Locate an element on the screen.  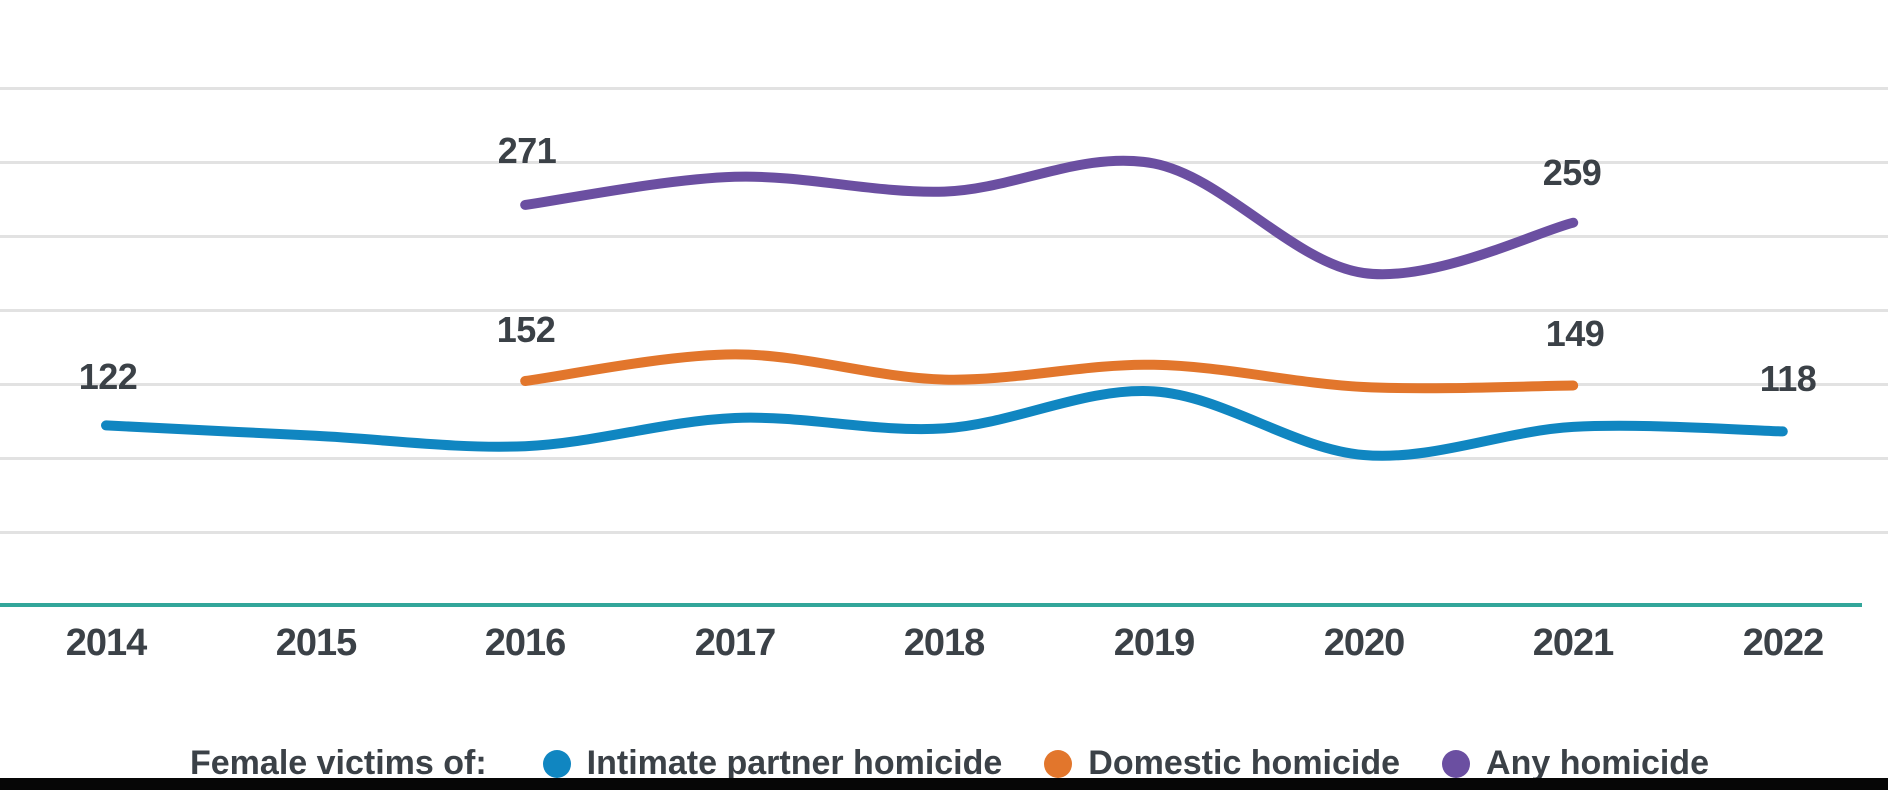
legend-item-intimate-partner-homicide: Intimate partner homicide is located at coordinates (772, 763).